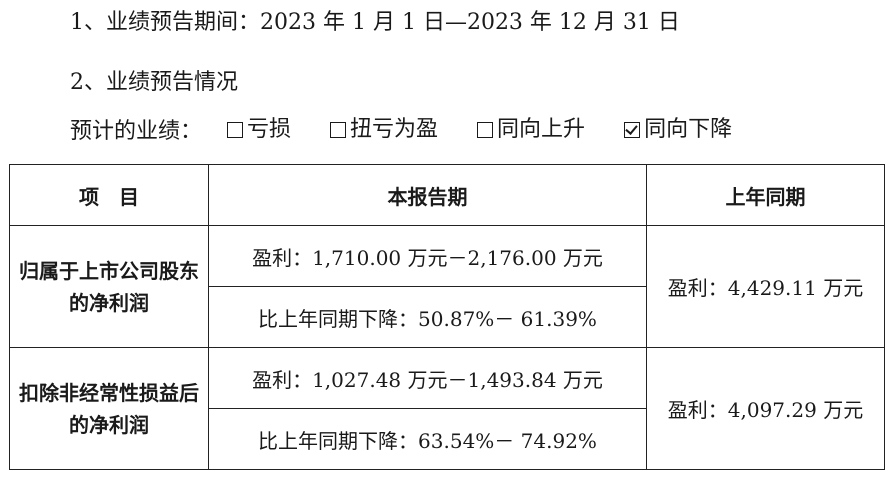 Image resolution: width=895 pixels, height=478 pixels. I want to click on header-previous-period: 上年同期, so click(765, 195).